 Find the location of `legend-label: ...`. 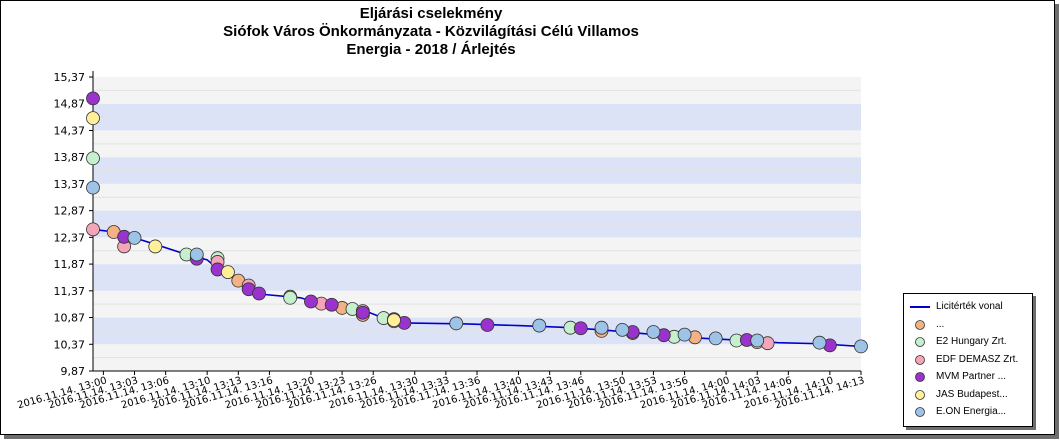

legend-label: ... is located at coordinates (940, 324).